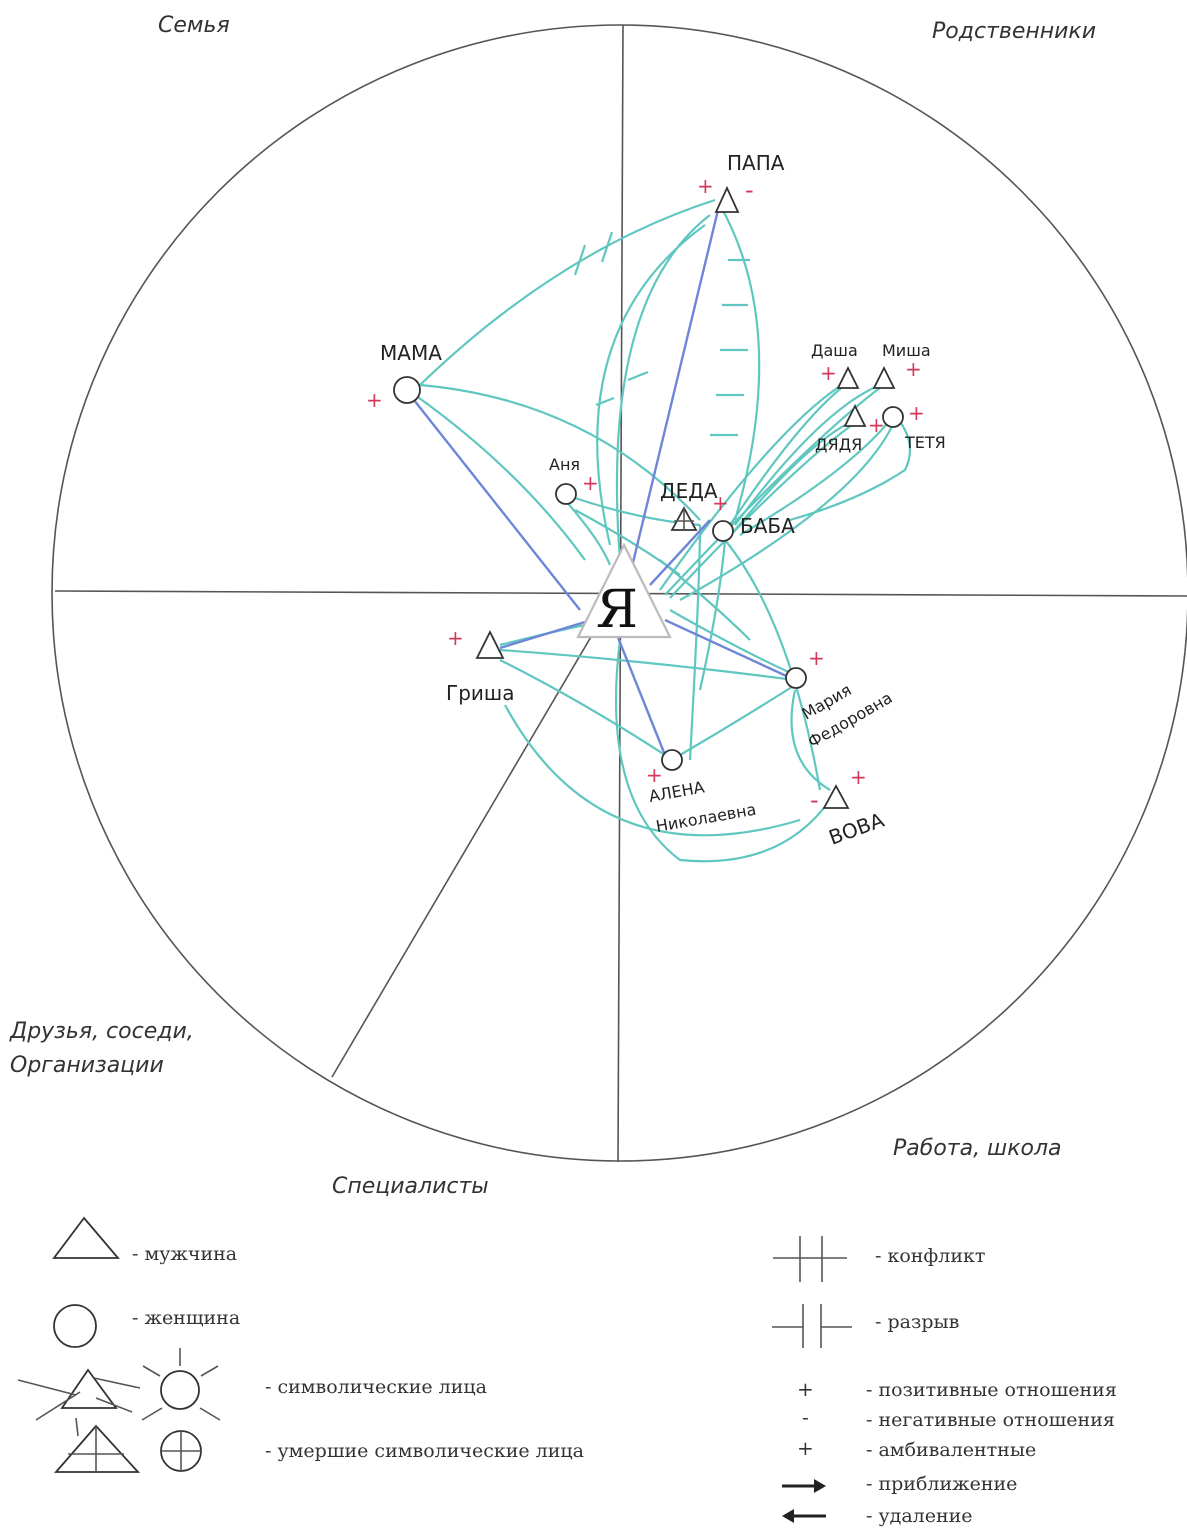 Image resolution: width=1187 pixels, height=1533 pixels. I want to click on papa-plus-mark: +, so click(705, 186).